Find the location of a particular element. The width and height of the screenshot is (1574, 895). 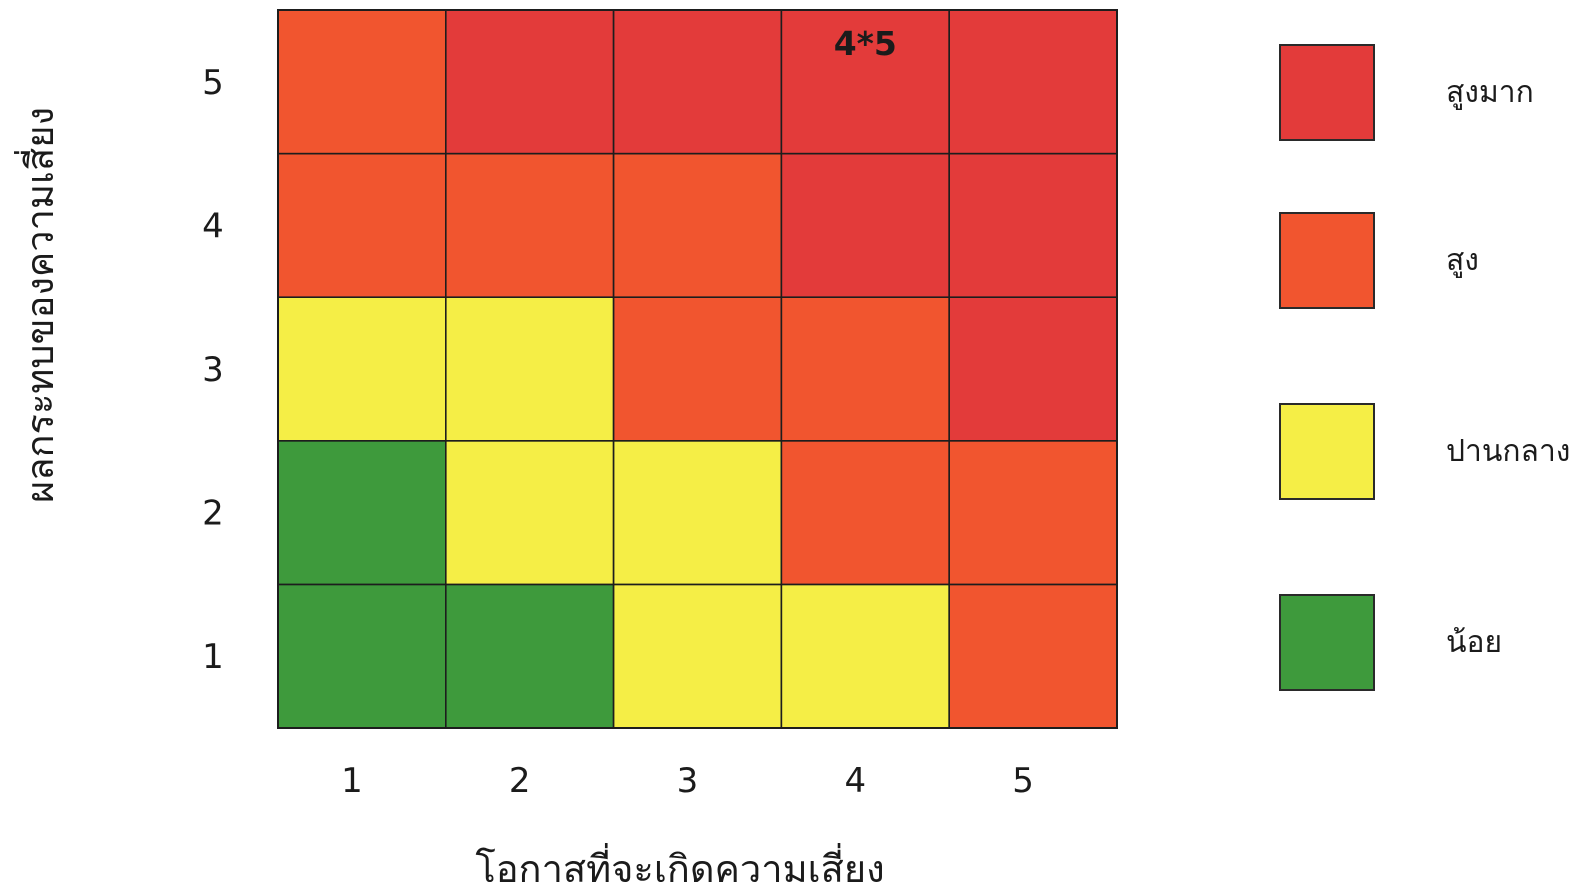

cell-x4-y3 is located at coordinates (865, 369).